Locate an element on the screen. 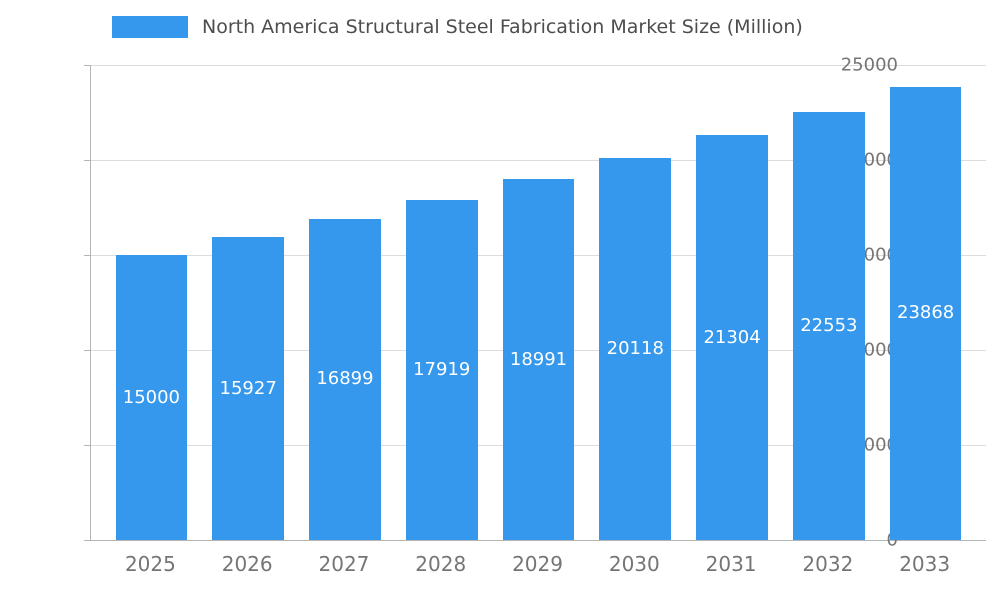 The height and width of the screenshot is (600, 1000). bar: 23868 is located at coordinates (925, 313).